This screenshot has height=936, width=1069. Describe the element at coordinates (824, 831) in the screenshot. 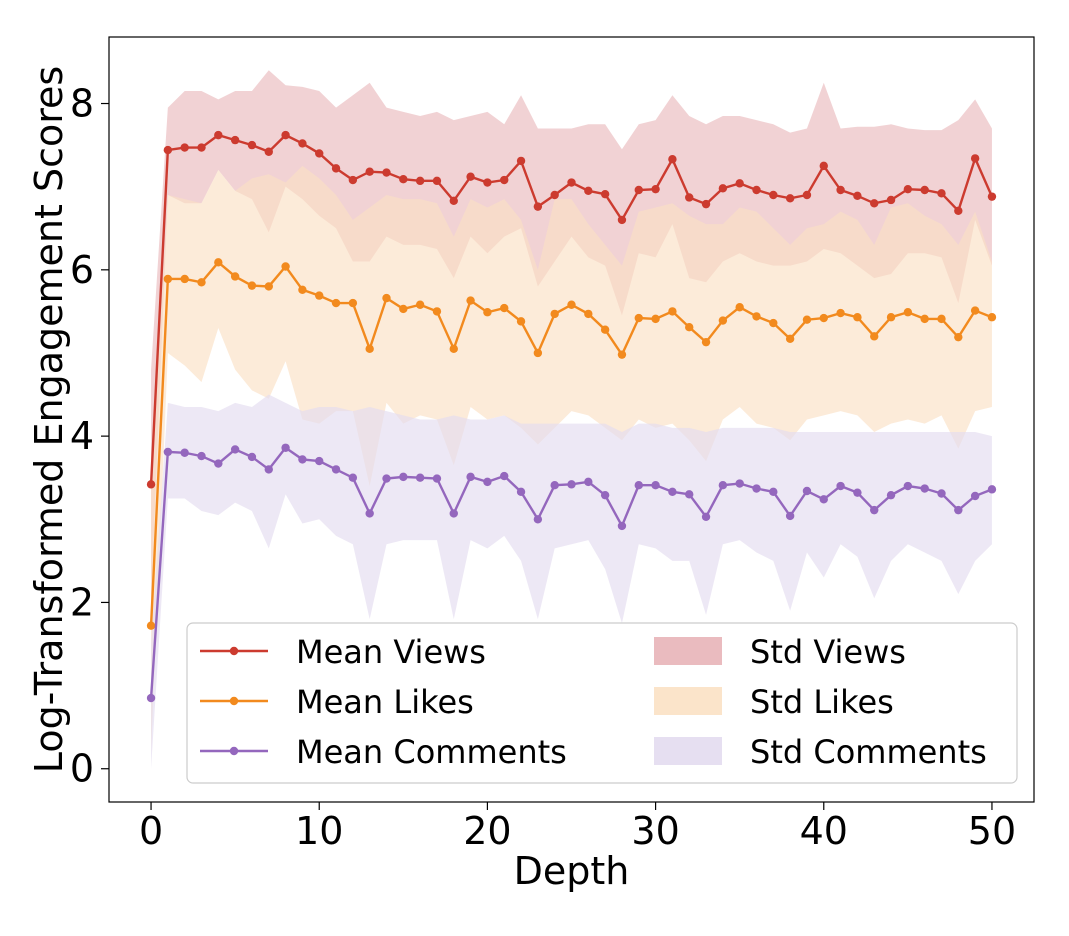

I see `x-tick-label: 40` at that location.